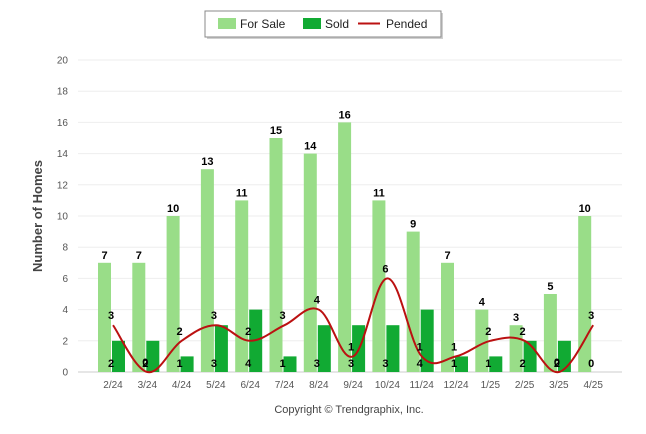  Describe the element at coordinates (65, 248) in the screenshot. I see `y-tick-label: 8` at that location.